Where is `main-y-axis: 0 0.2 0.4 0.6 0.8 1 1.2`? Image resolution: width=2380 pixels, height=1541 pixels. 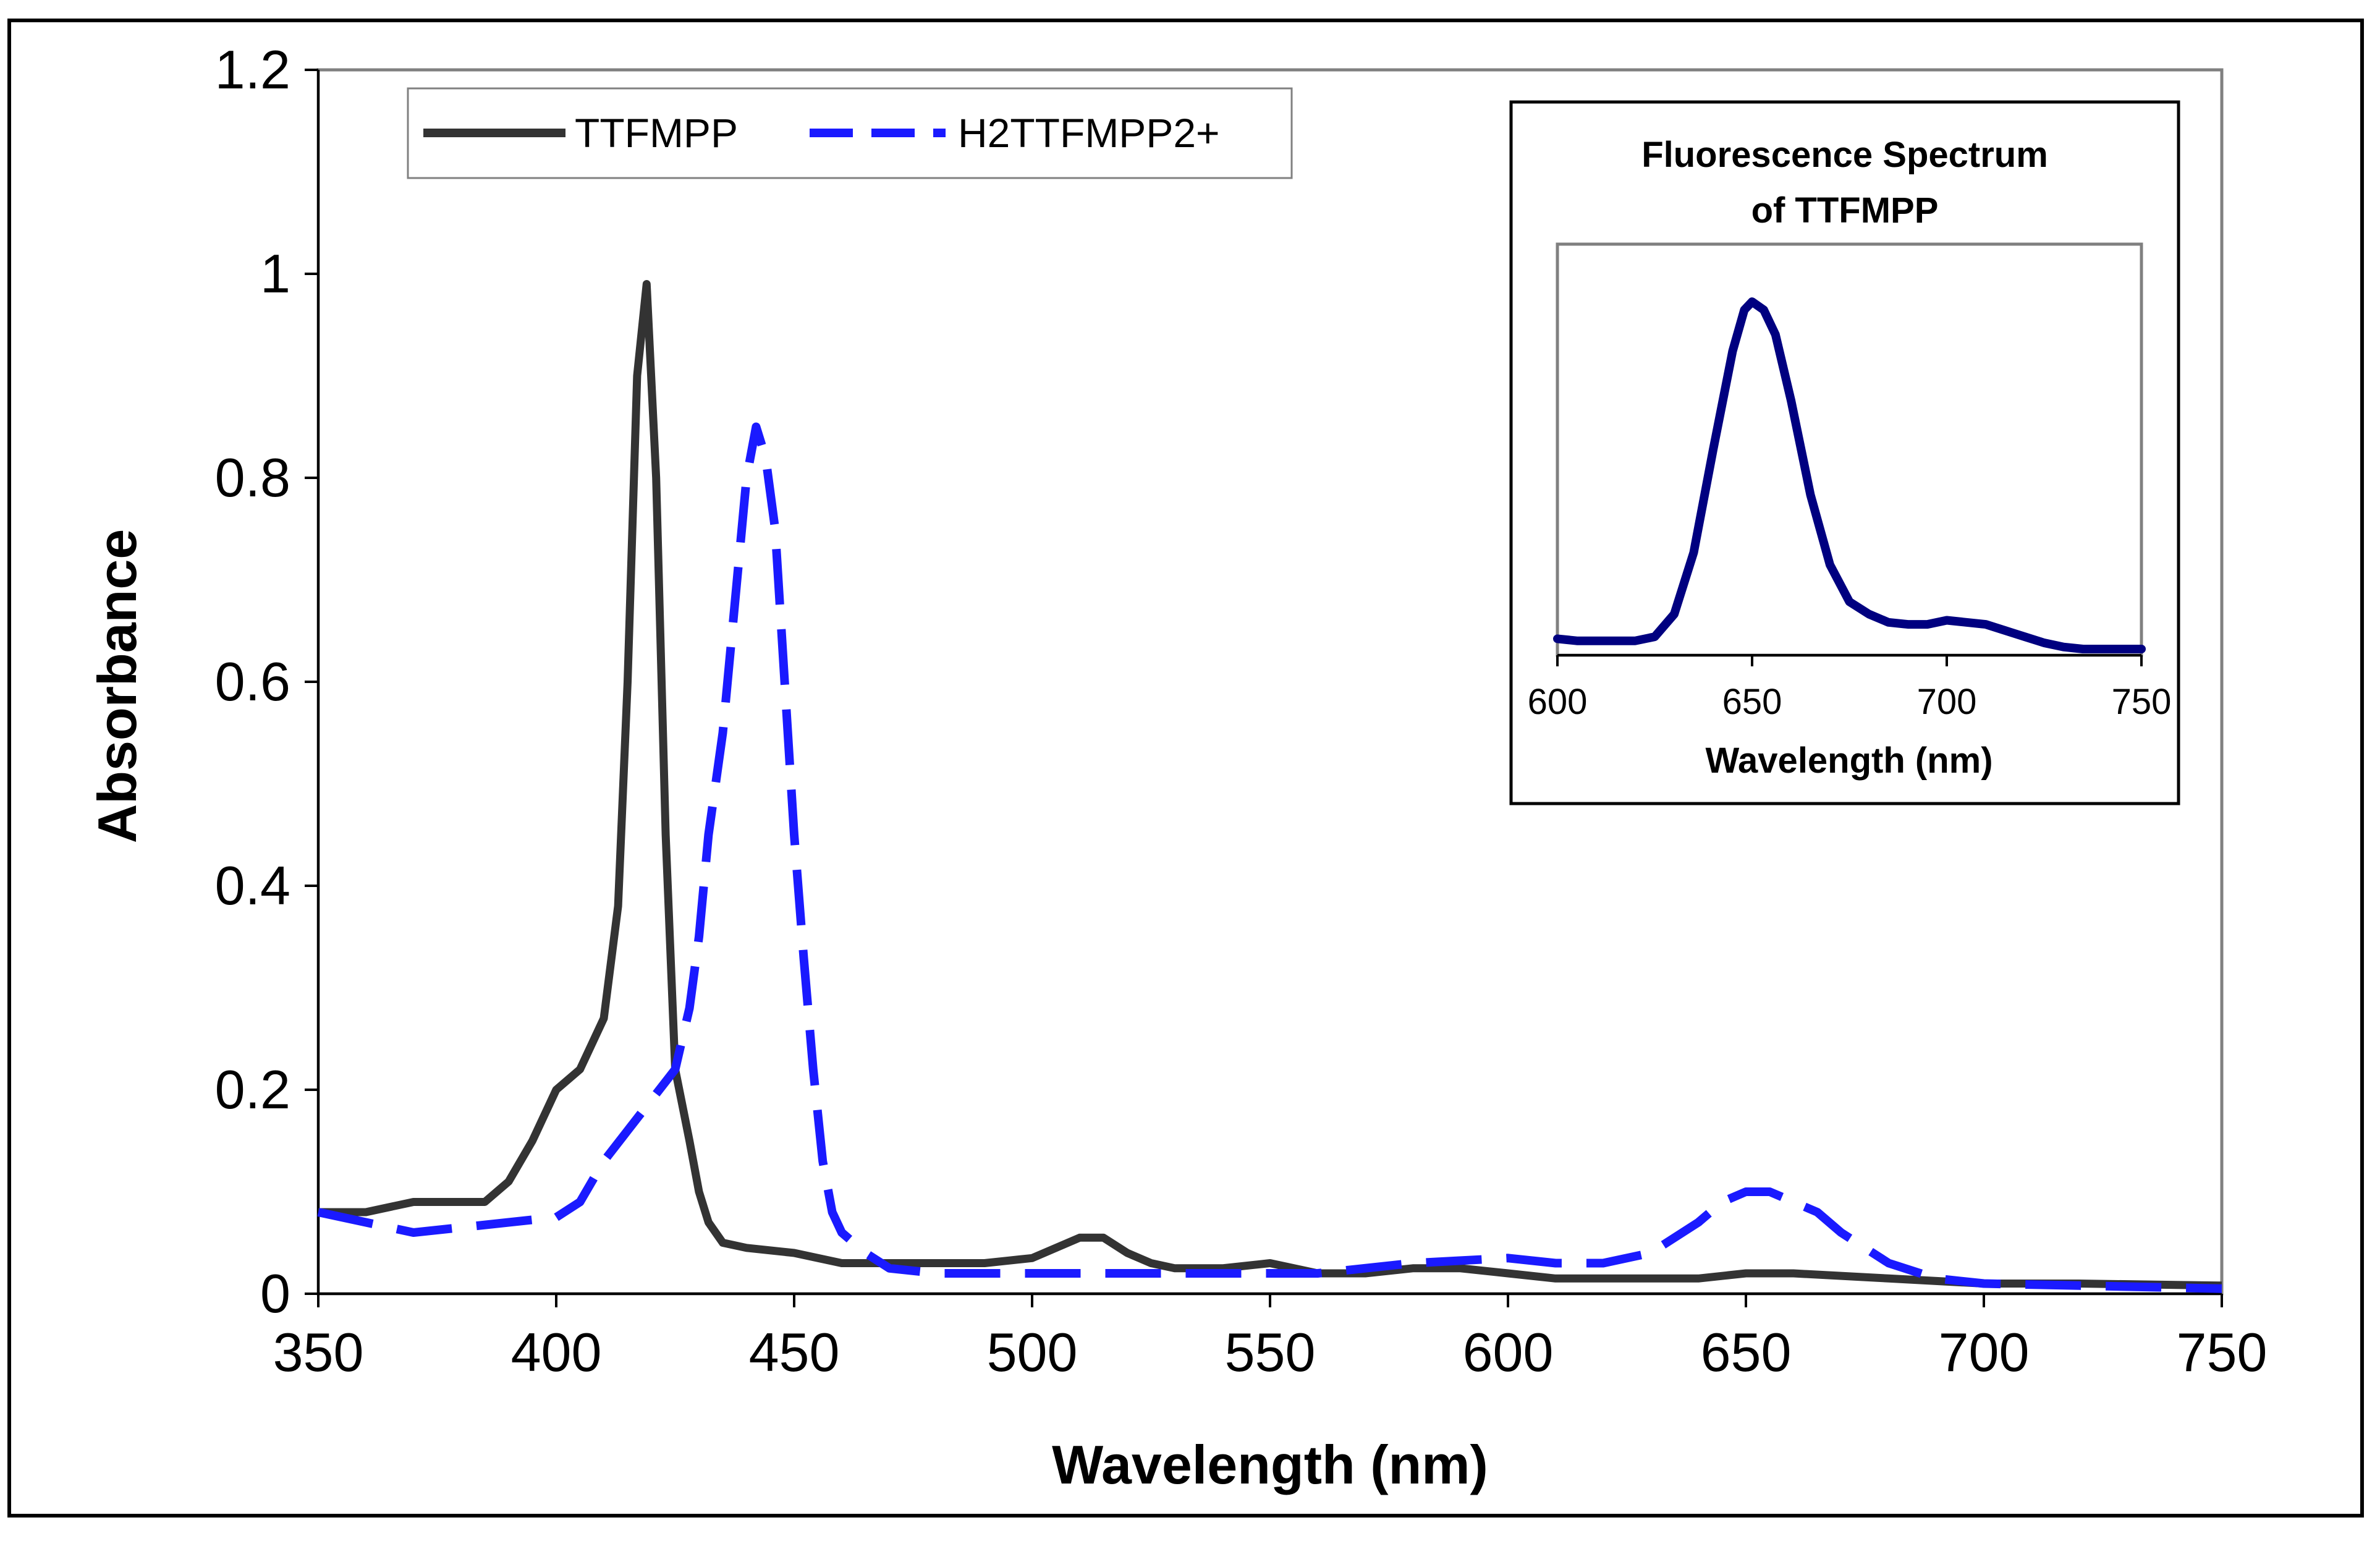 main-y-axis: 0 0.2 0.4 0.6 0.8 1 1.2 is located at coordinates (267, 681).